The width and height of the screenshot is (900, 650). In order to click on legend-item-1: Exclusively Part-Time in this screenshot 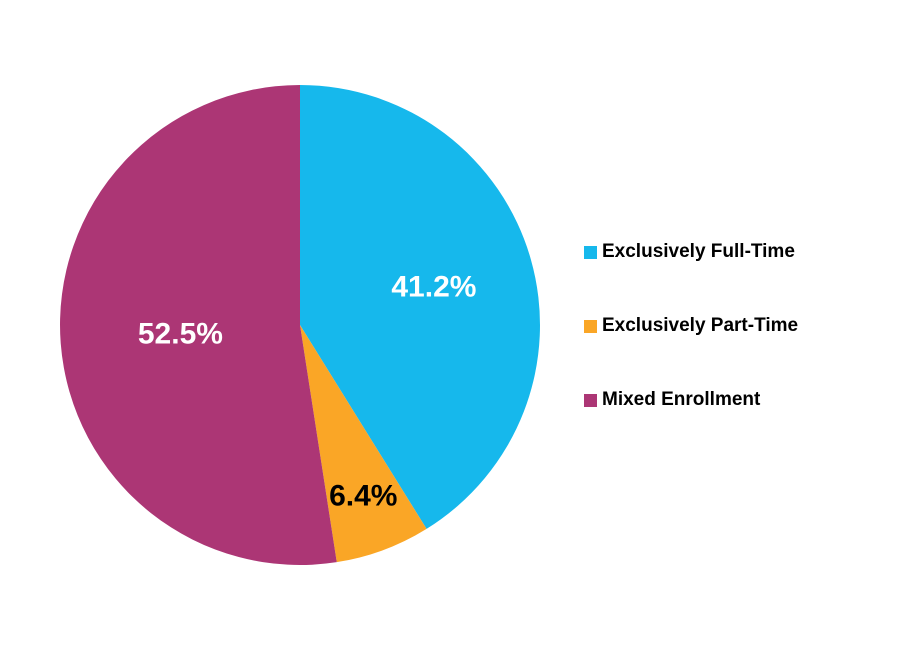, I will do `click(691, 326)`.